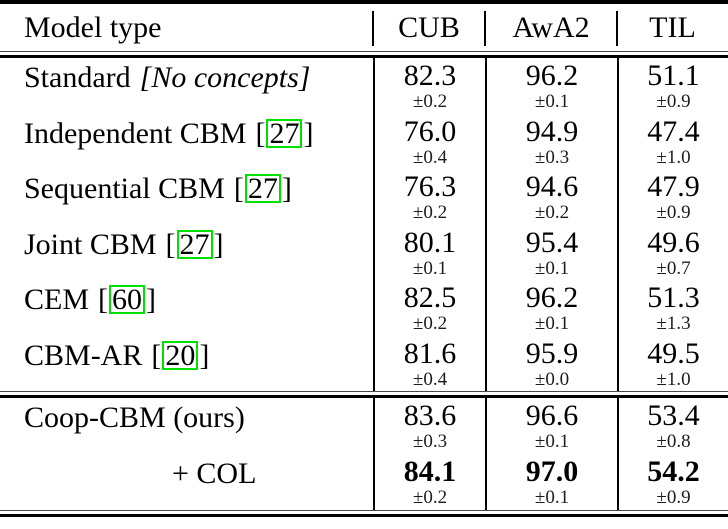 The width and height of the screenshot is (728, 529). I want to click on column-header-awa2: AwA2, so click(550, 27).